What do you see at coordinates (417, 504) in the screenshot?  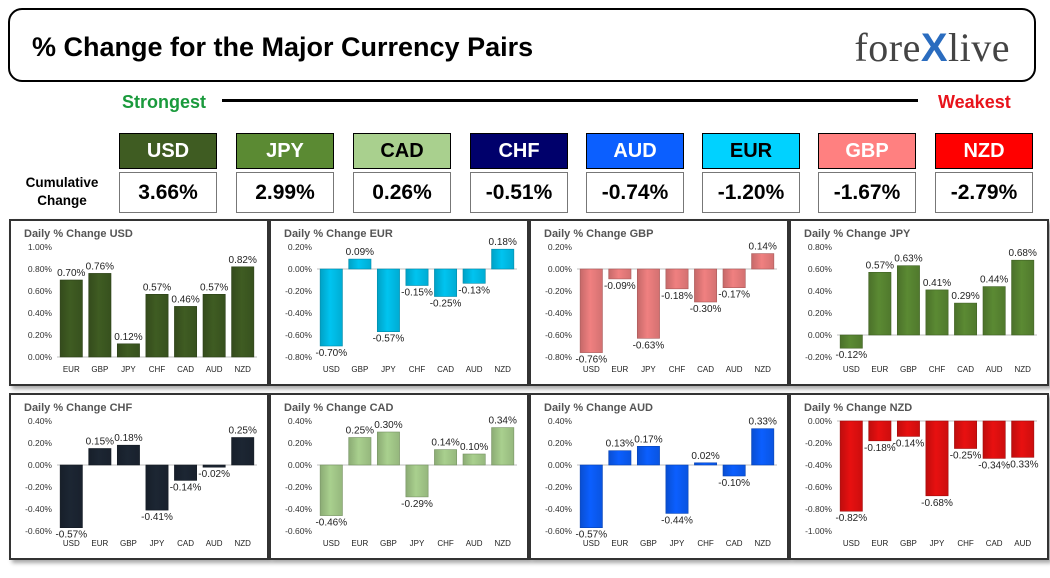 I see `data-label: -0.29%` at bounding box center [417, 504].